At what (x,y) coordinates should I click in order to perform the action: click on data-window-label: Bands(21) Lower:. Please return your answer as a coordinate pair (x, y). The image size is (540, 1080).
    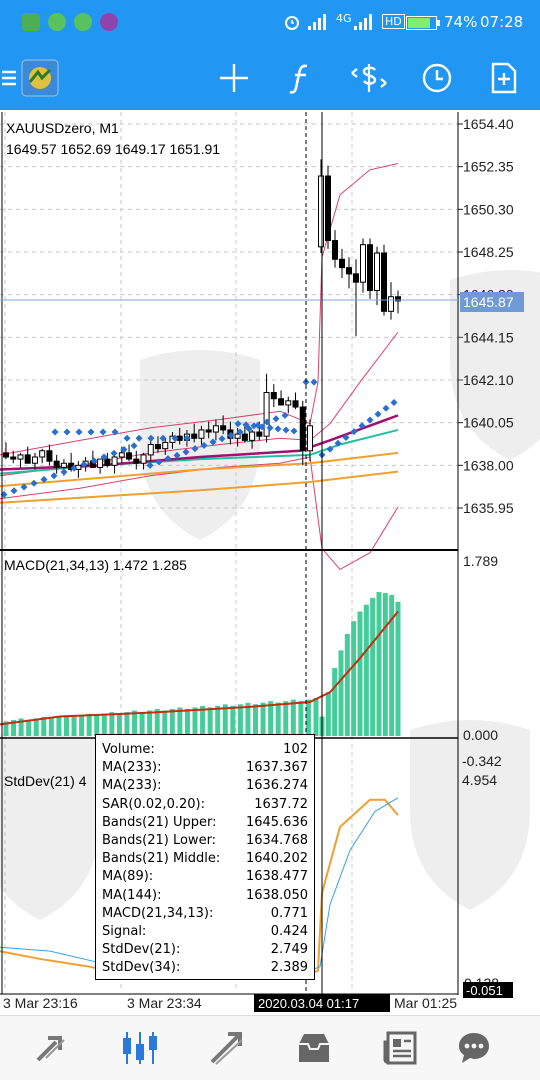
    Looking at the image, I should click on (159, 840).